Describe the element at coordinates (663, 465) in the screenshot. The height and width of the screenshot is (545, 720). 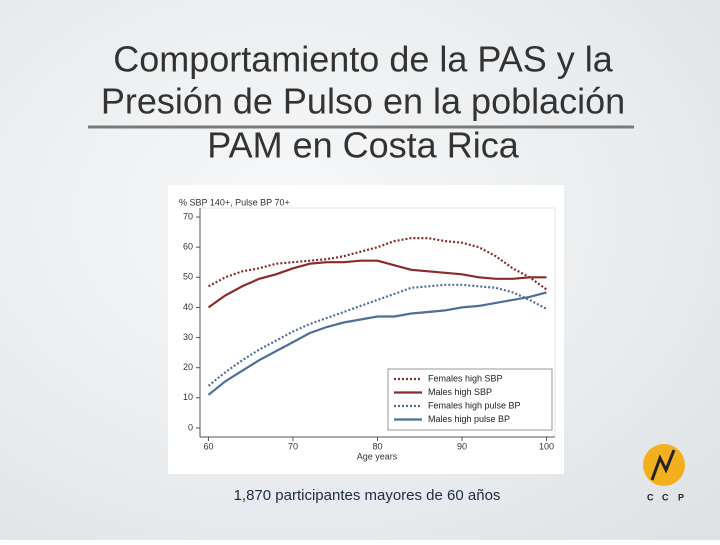
I see `logo-figure` at that location.